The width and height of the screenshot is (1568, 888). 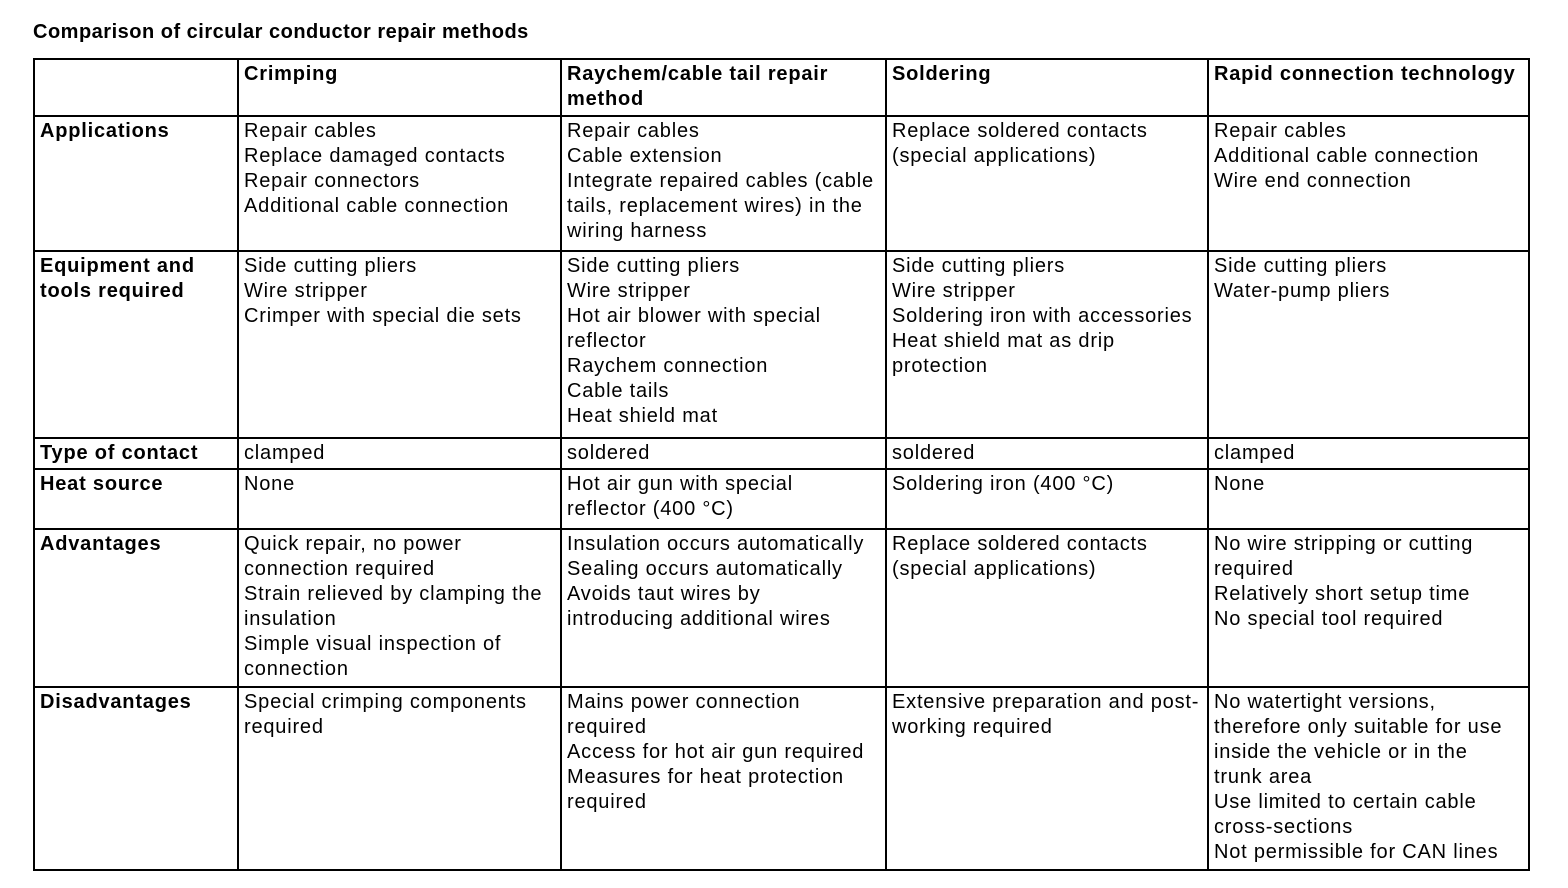 I want to click on cell-line: Heat shield mat, so click(x=642, y=416).